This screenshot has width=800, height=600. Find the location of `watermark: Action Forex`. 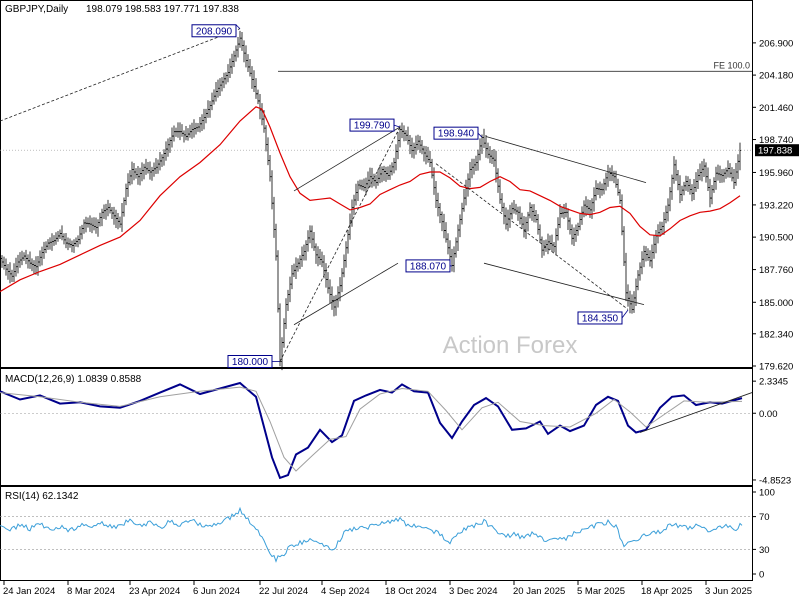

watermark: Action Forex is located at coordinates (510, 345).